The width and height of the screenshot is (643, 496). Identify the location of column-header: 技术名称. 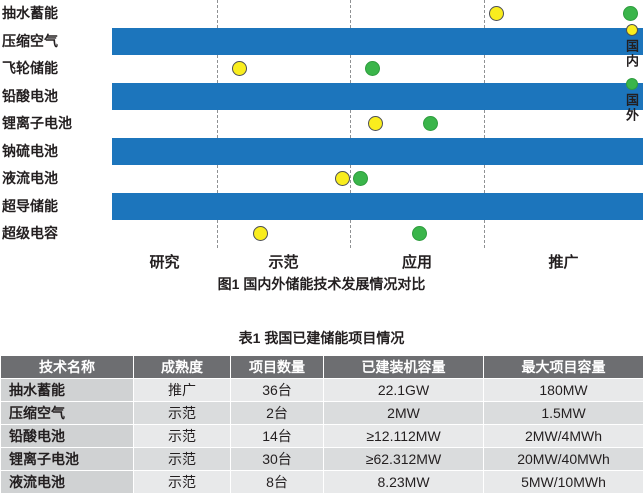
(67, 367).